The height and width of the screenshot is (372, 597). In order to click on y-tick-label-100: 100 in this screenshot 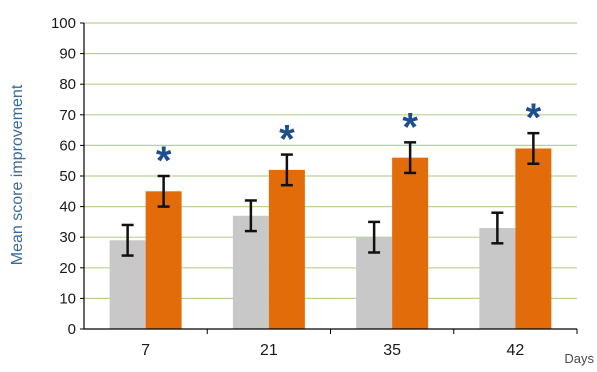, I will do `click(63, 23)`.